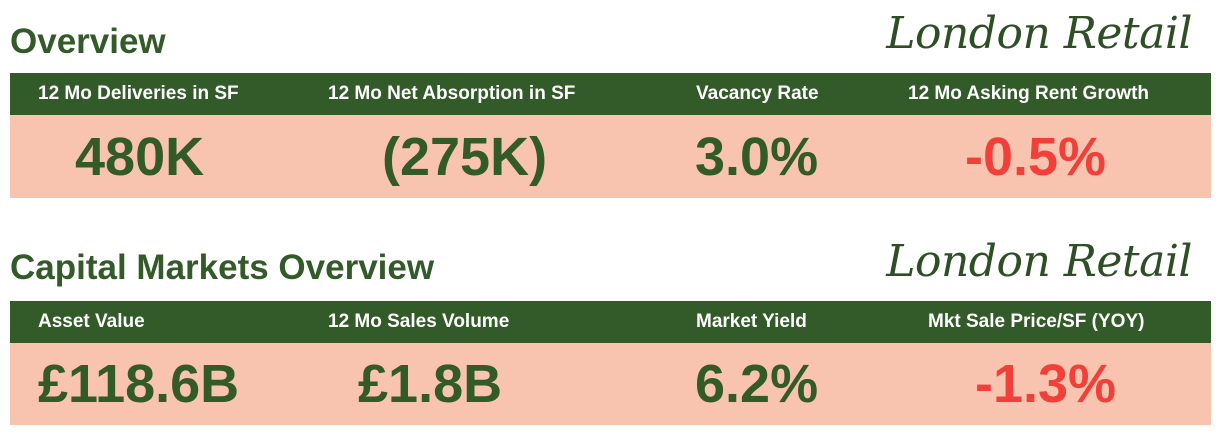  Describe the element at coordinates (1046, 384) in the screenshot. I see `capital-markets-value-sale-price: -1.3%` at that location.